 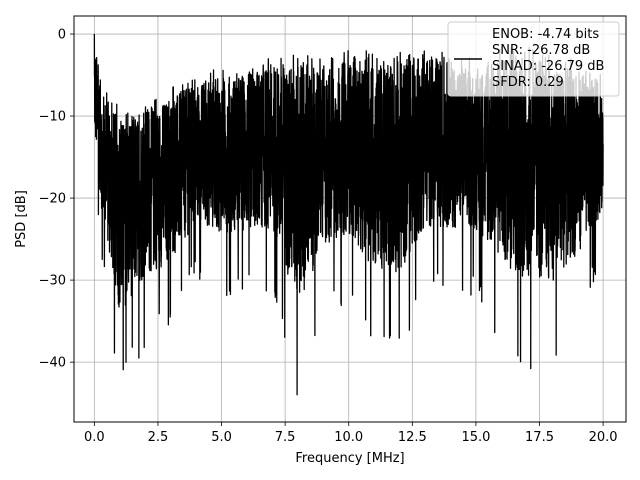 I want to click on legend-box, so click(x=533, y=59).